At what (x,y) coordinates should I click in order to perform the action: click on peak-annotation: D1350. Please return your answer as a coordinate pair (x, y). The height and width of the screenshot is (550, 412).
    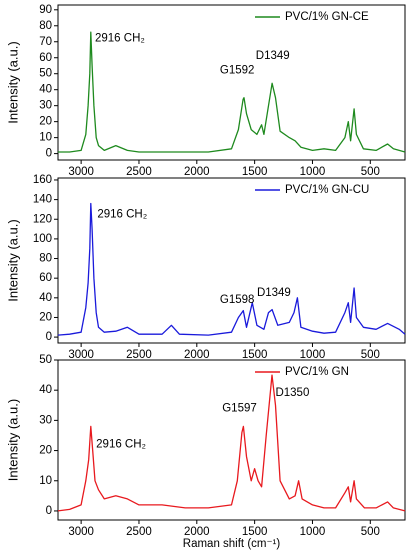
    Looking at the image, I should click on (292, 393).